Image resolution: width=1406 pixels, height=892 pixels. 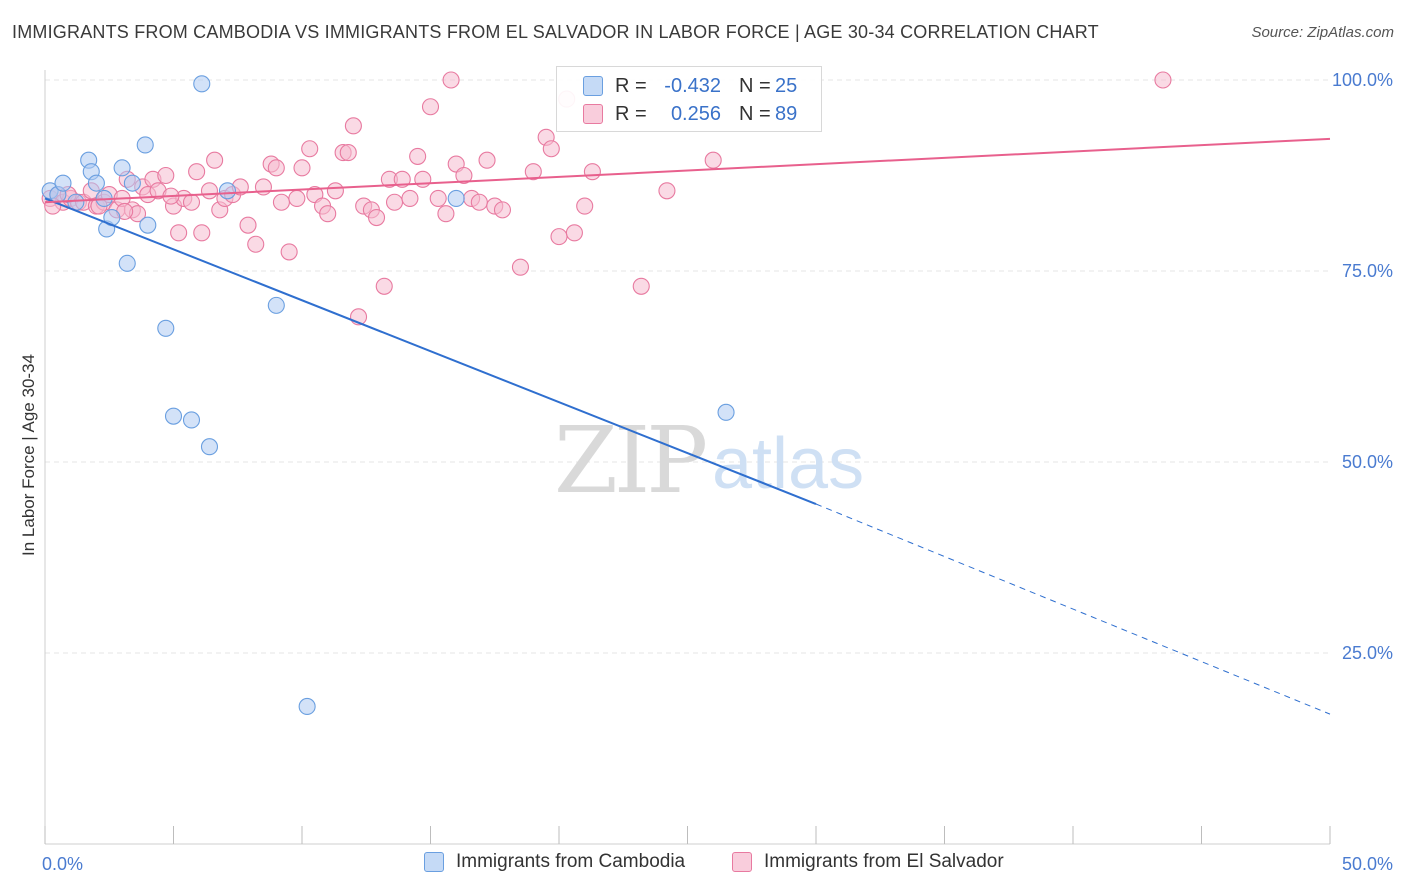 I want to click on legend-n-value-el-salvador: 89, so click(x=786, y=113).